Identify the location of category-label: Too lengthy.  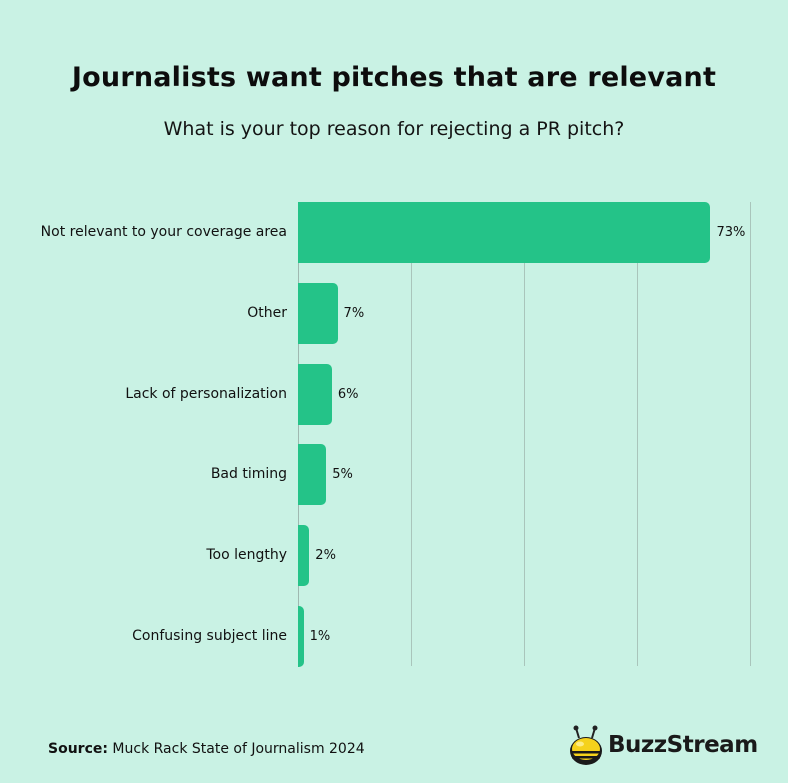
(246, 555).